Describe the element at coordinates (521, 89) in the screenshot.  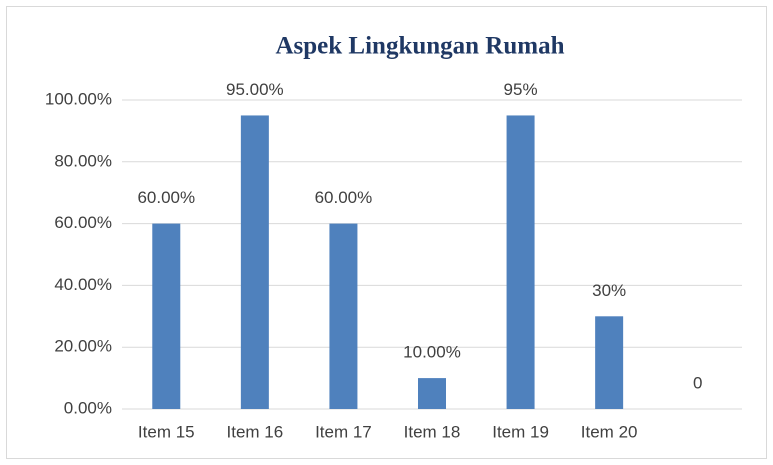
I see `data-label: 95%` at that location.